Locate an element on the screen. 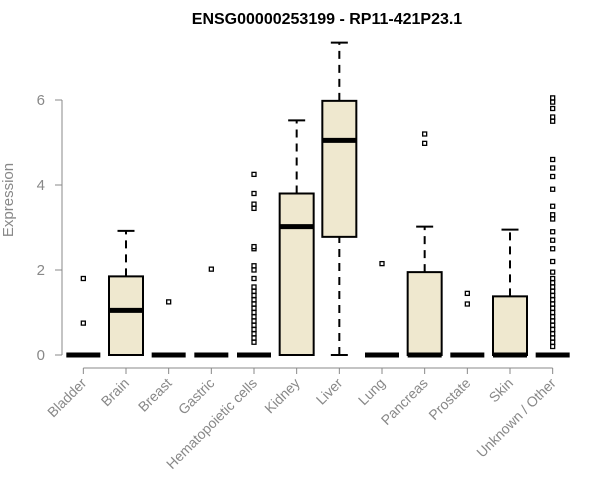  x-tick-label: Bladder is located at coordinates (67, 398).